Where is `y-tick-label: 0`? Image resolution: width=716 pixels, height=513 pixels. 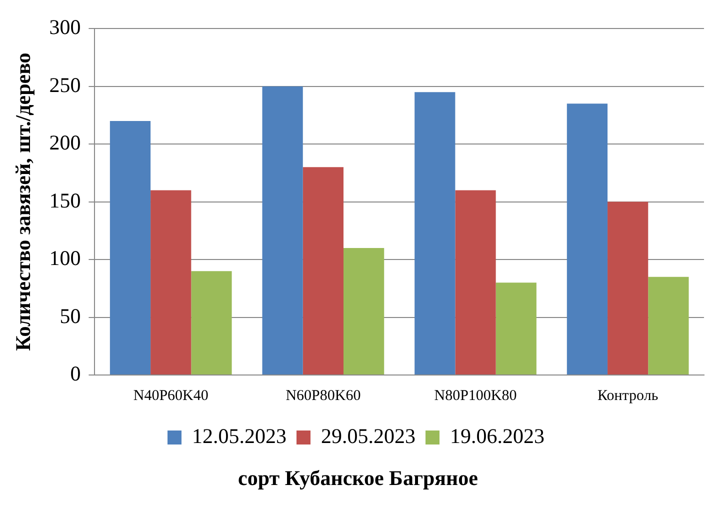
y-tick-label: 0 is located at coordinates (75, 374).